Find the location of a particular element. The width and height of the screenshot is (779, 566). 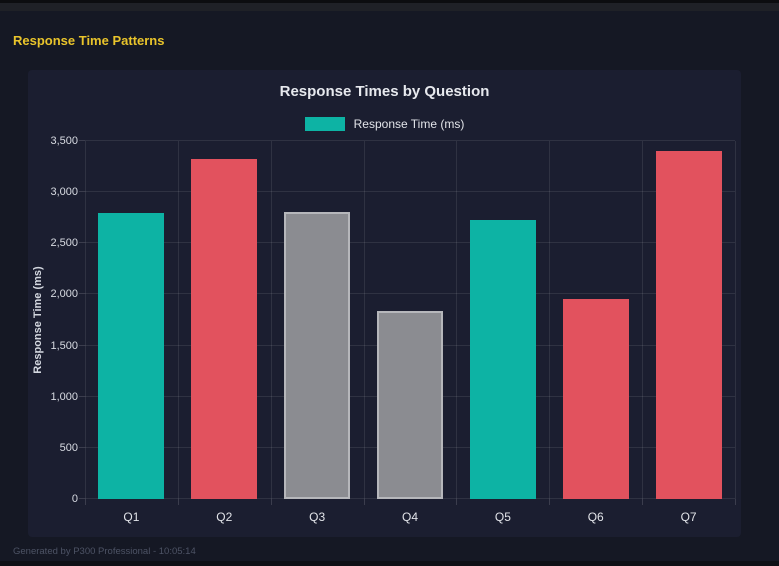

x-tick-label: Q5 is located at coordinates (502, 517).